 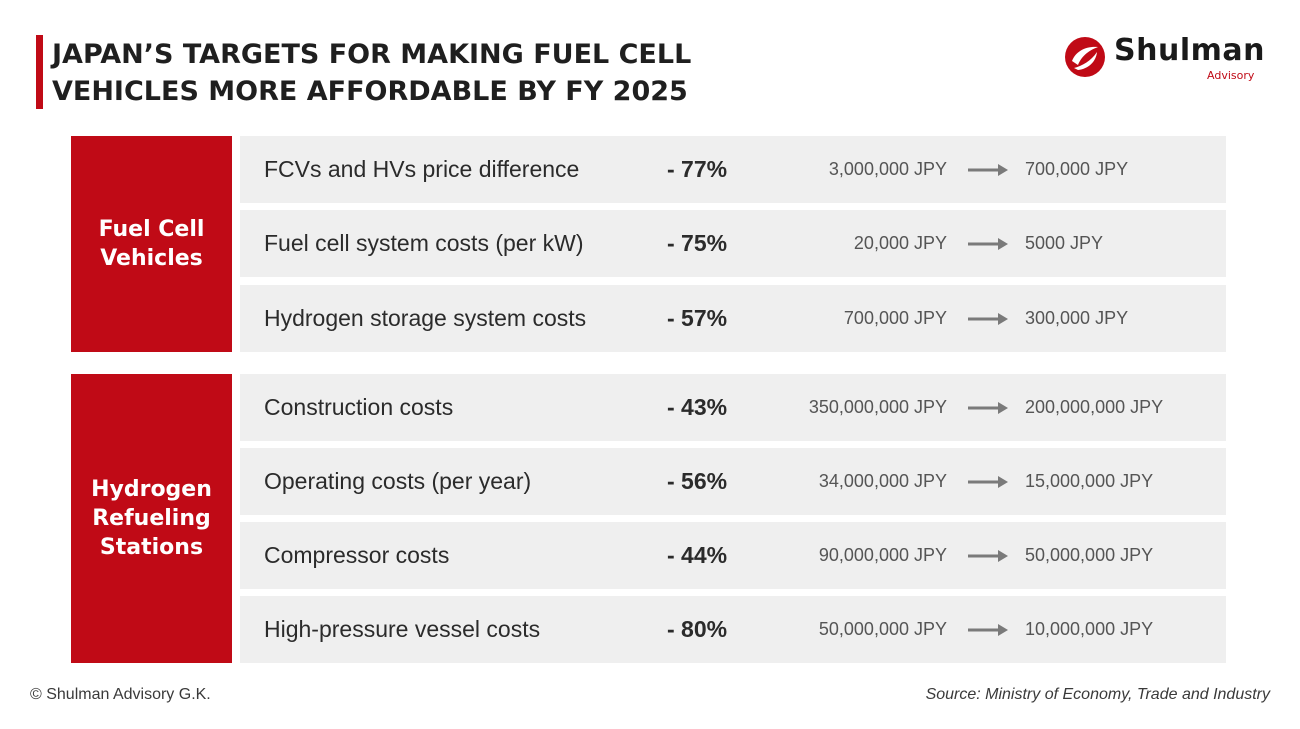 I want to click on group-label-line: Refueling, so click(x=151, y=518).